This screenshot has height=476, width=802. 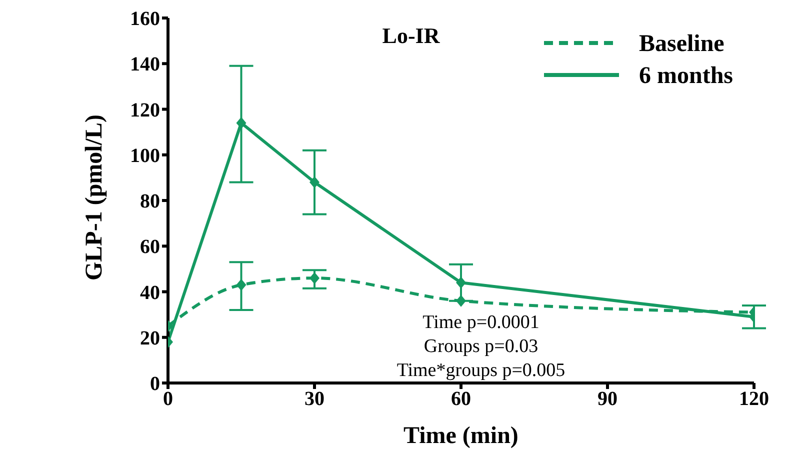 I want to click on annotation: Time*groups p=0.005, so click(x=481, y=370).